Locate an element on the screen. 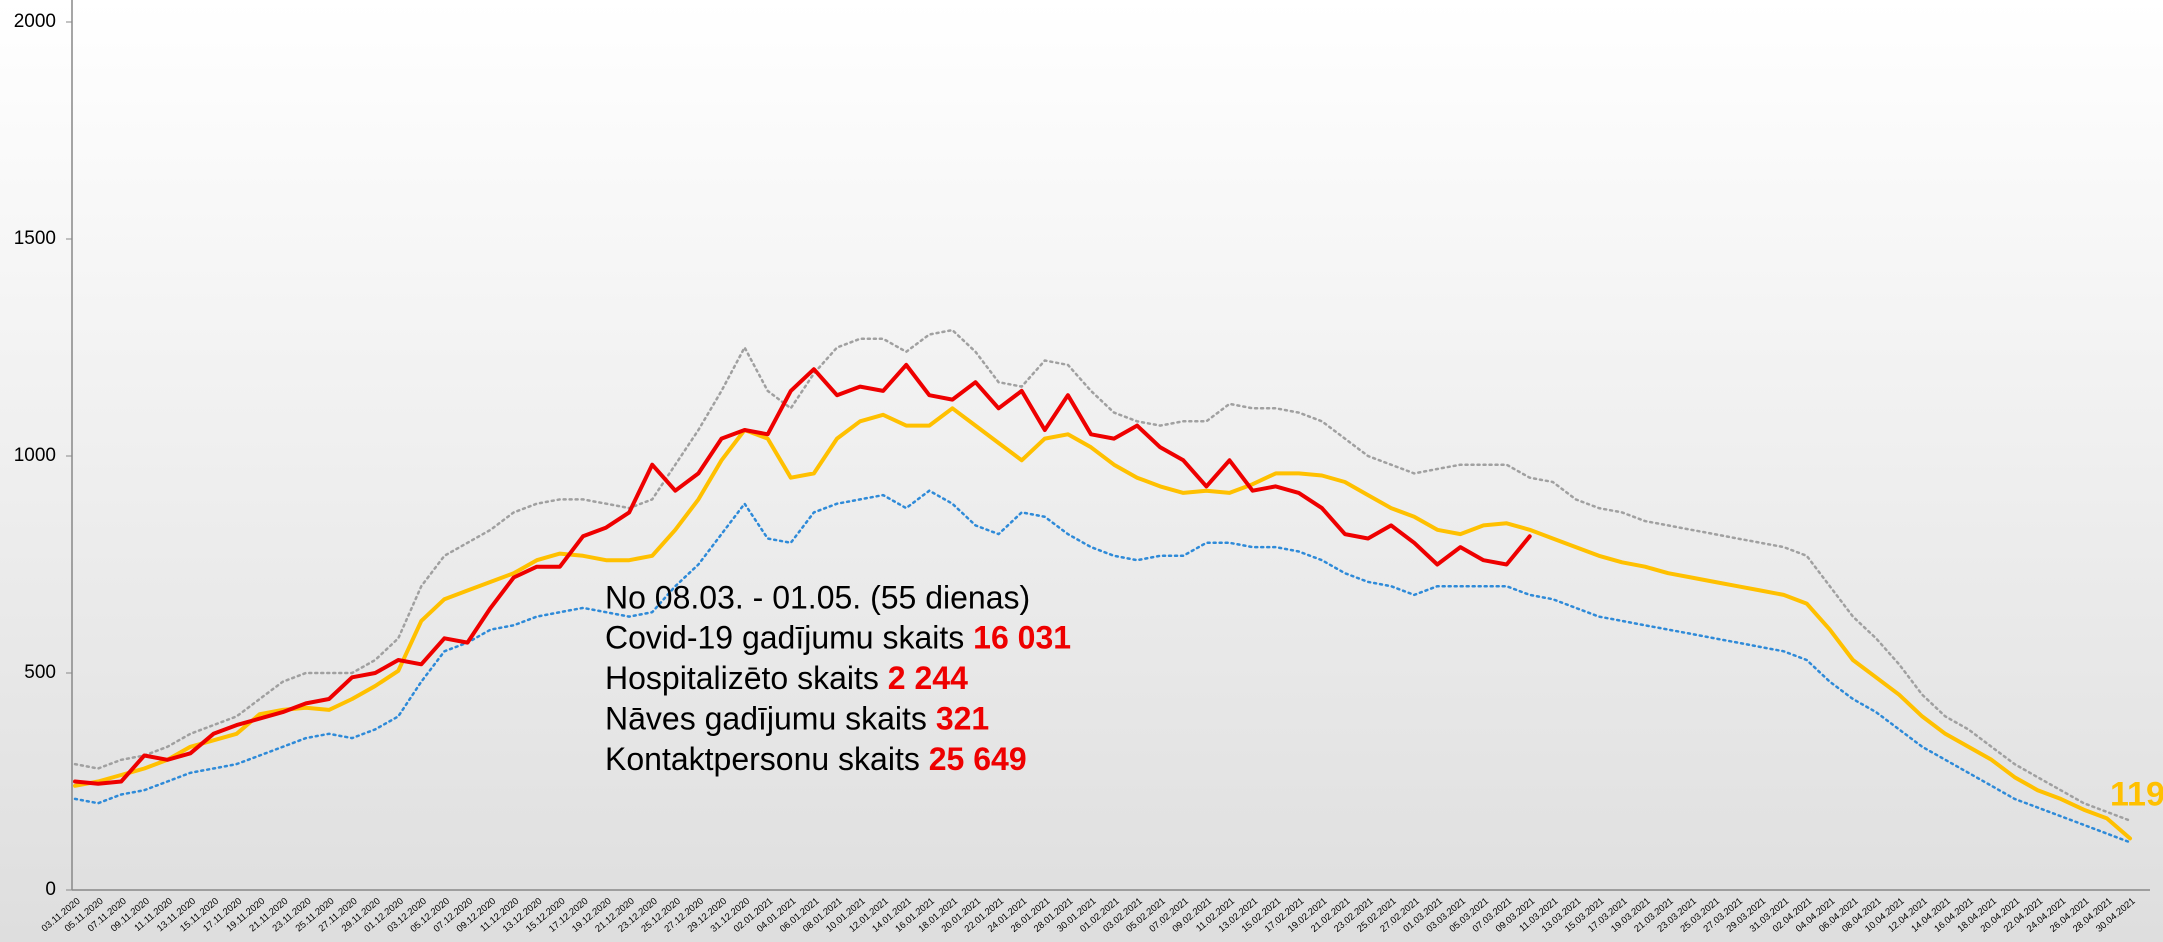 The image size is (2163, 942). annotation-value: 16 031 is located at coordinates (1022, 638).